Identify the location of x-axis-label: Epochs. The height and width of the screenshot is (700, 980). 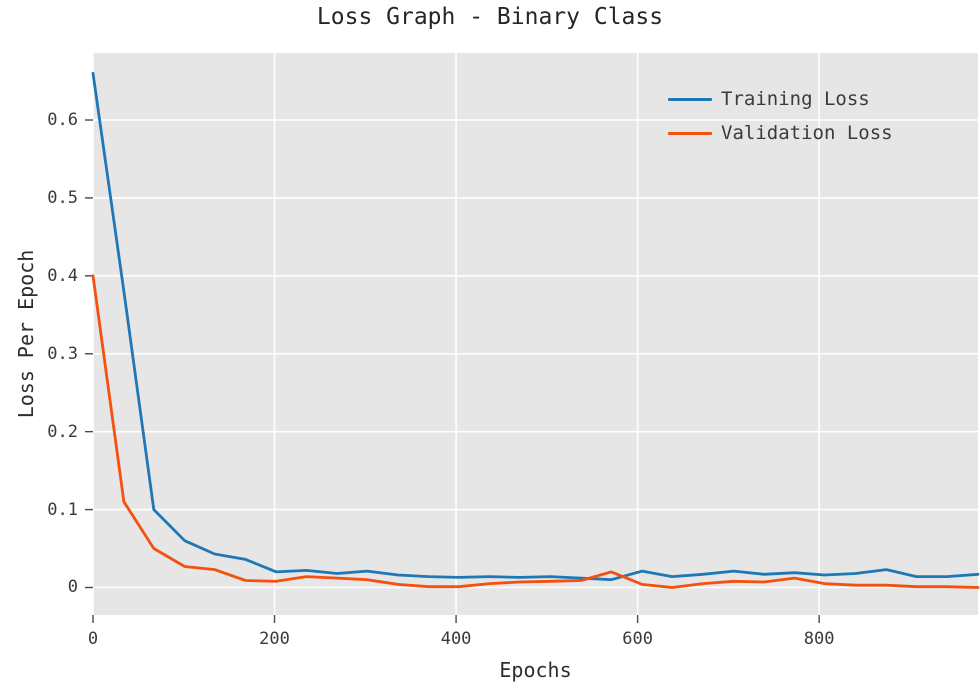
(535, 670).